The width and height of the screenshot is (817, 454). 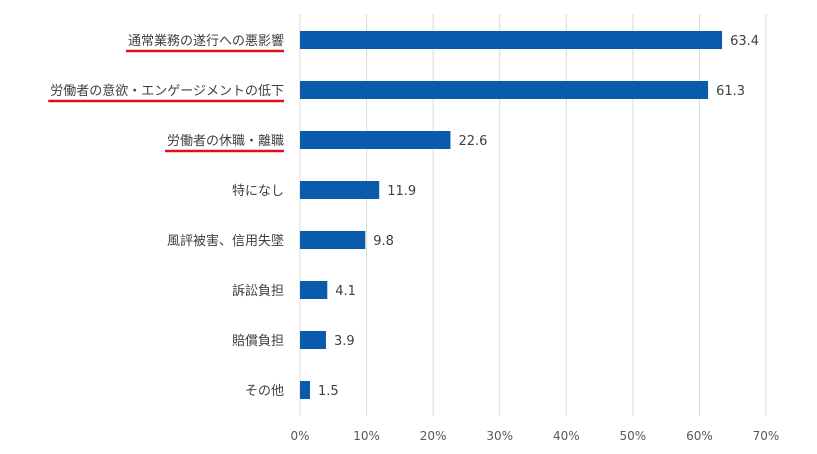 What do you see at coordinates (258, 291) in the screenshot?
I see `category-label: 訴訟負担` at bounding box center [258, 291].